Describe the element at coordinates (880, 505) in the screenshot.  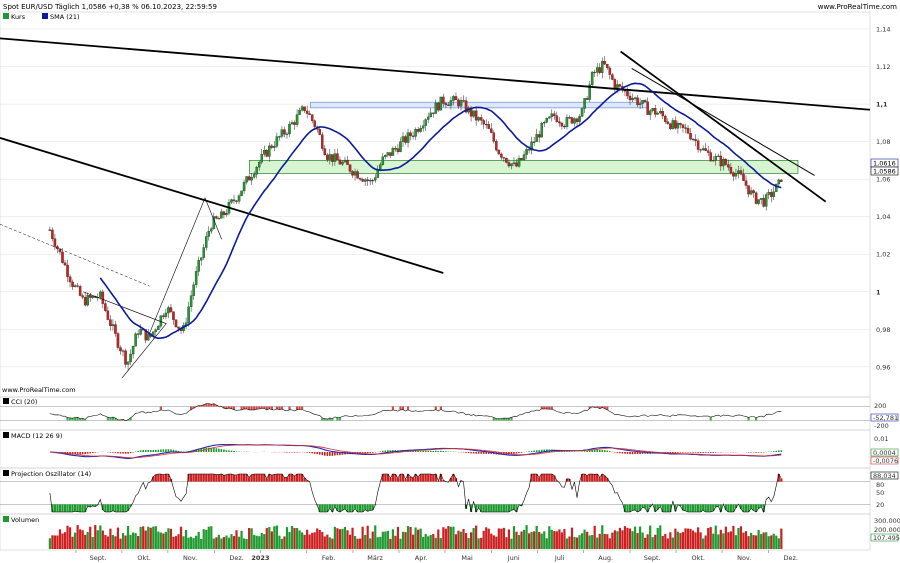
I see `projection-tick-20: 20` at that location.